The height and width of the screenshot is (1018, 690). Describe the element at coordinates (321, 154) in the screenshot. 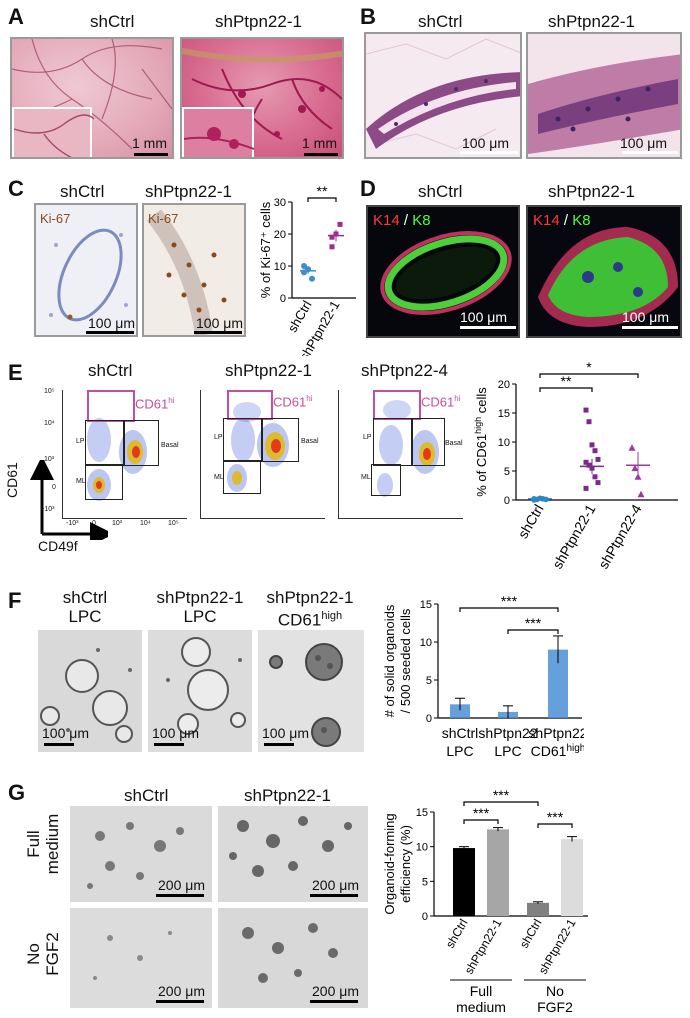

I see `scale-bar-a-right` at that location.